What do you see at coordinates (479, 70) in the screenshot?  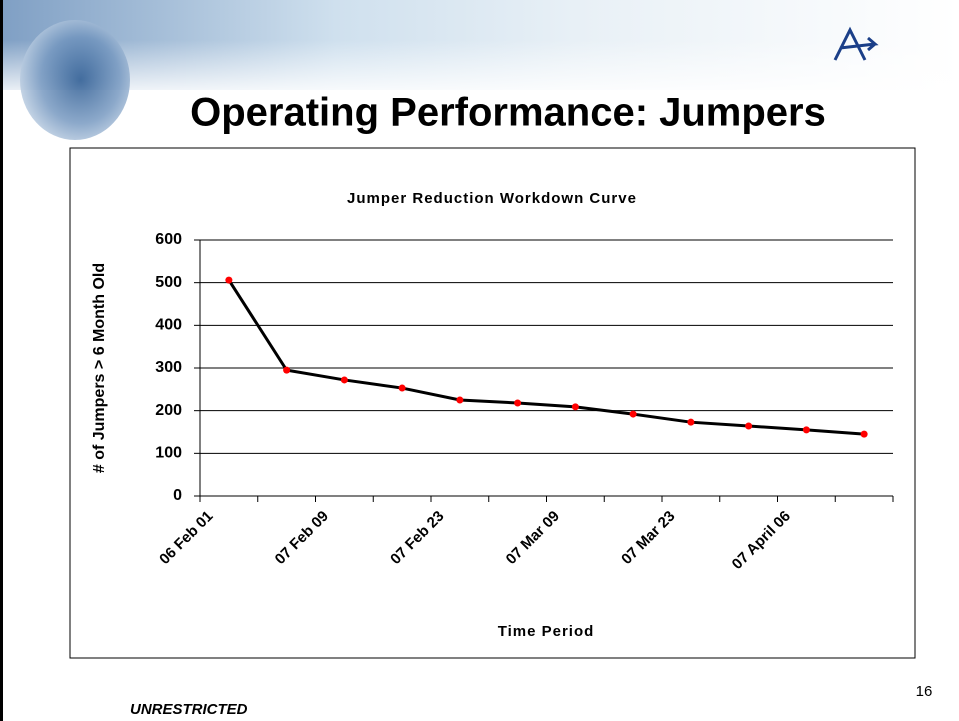 I see `banner-fade` at bounding box center [479, 70].